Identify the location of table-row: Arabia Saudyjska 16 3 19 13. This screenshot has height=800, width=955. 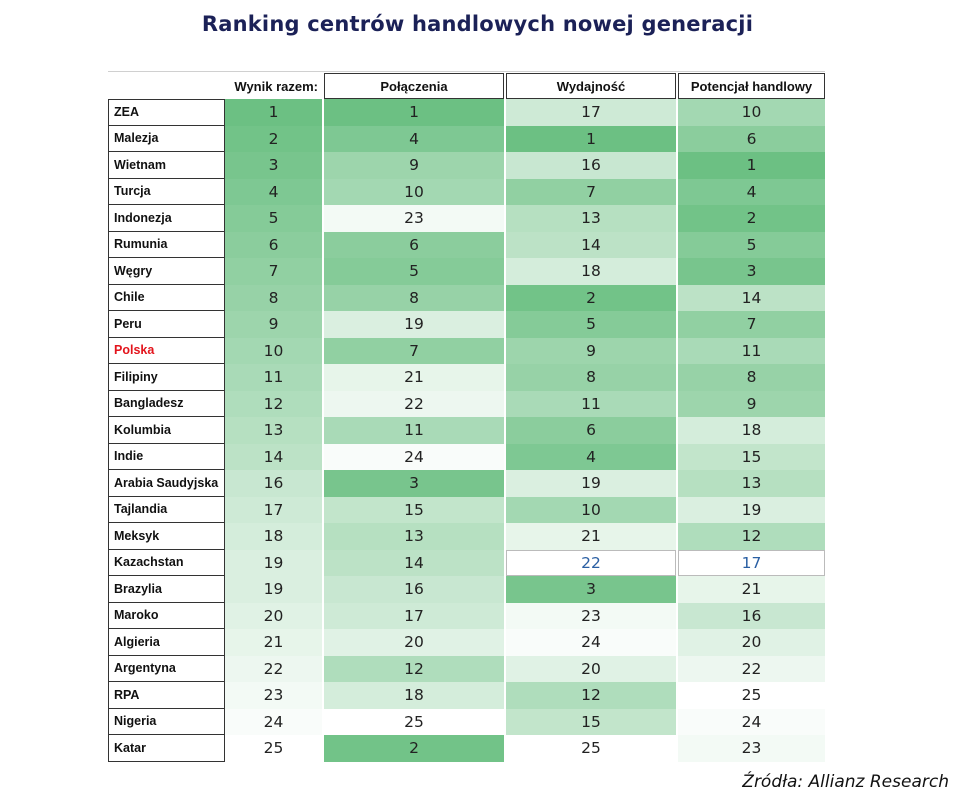
(466, 483).